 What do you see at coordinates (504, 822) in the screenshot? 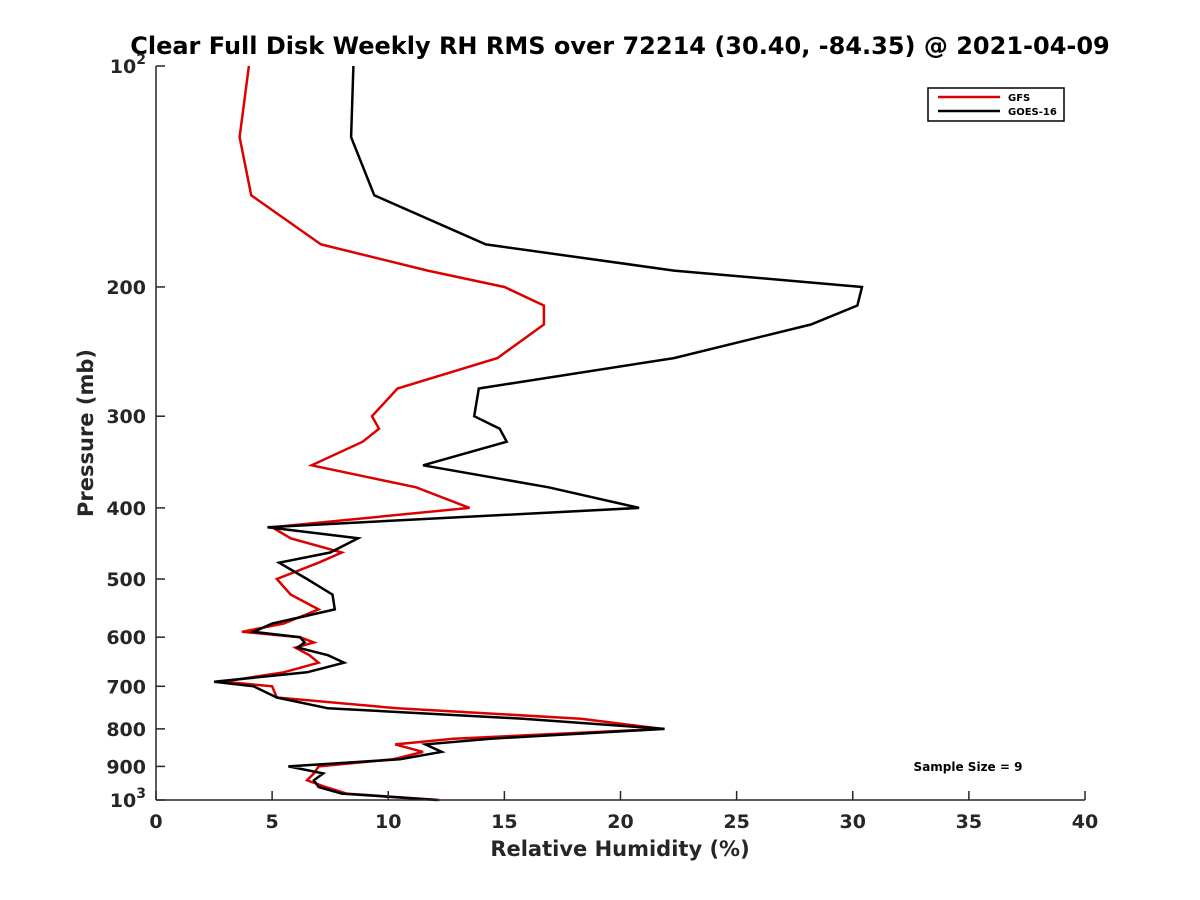
I see `x-tick-label: 15` at bounding box center [504, 822].